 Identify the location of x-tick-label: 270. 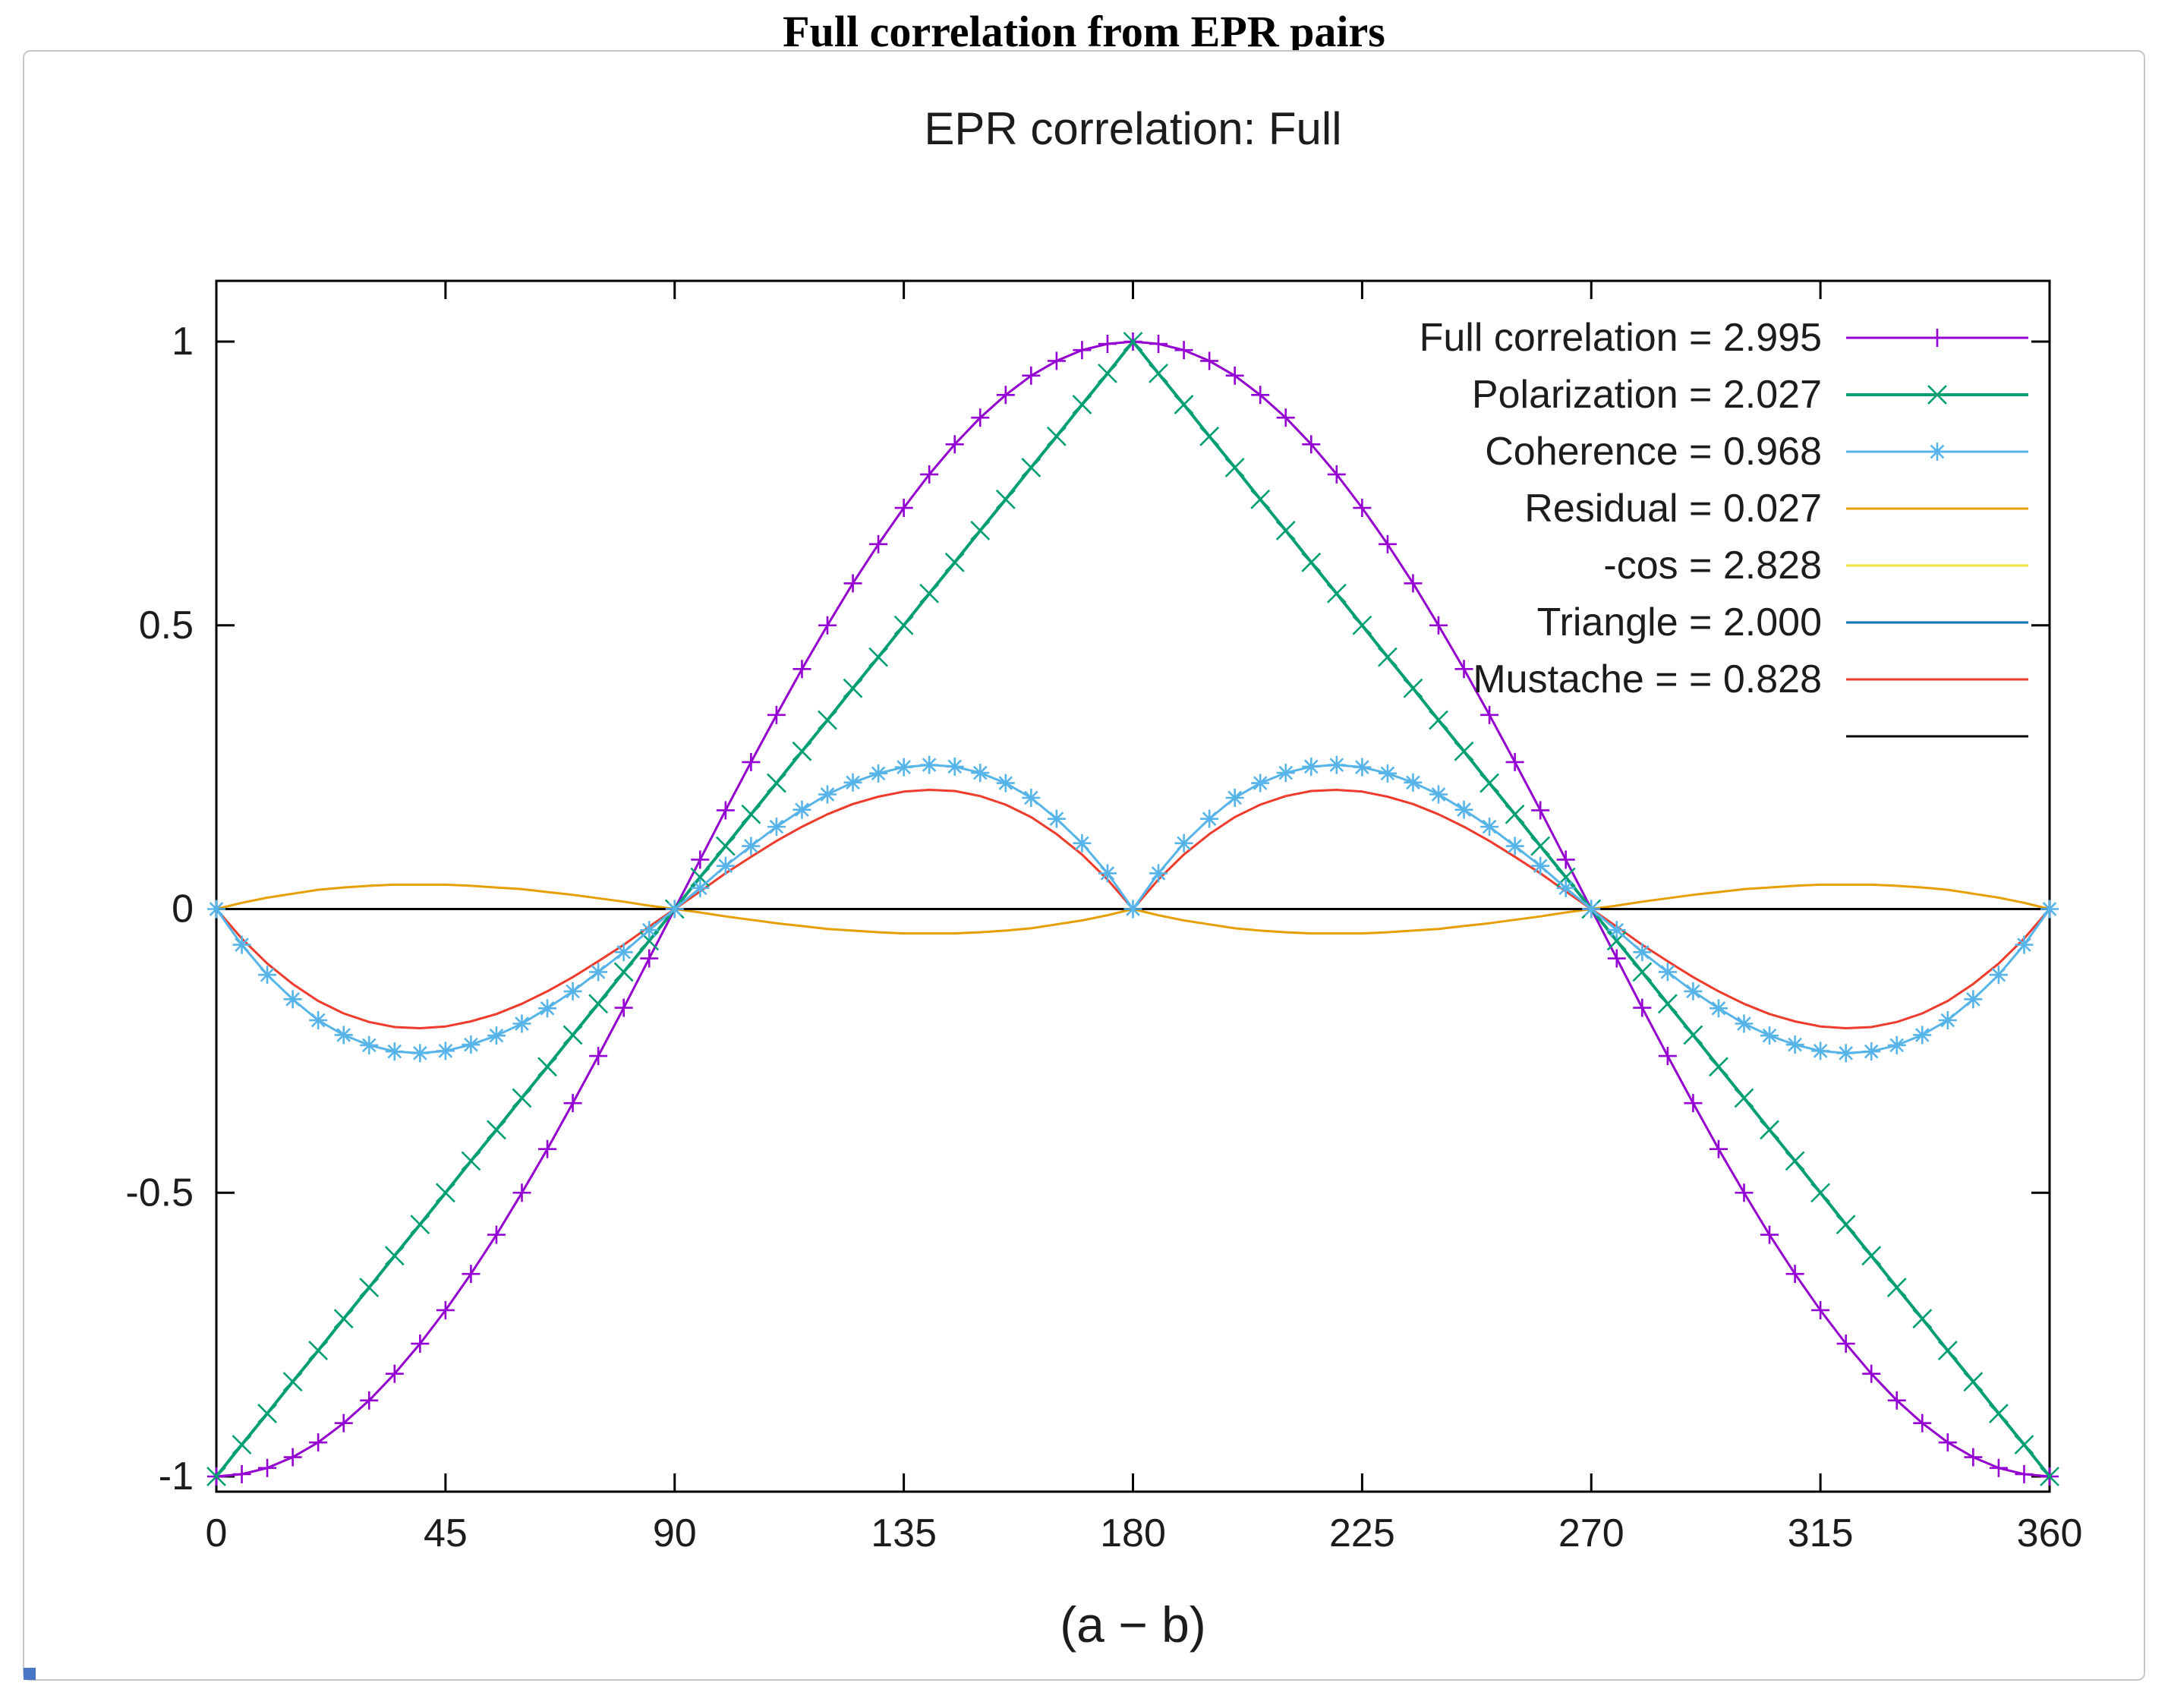
(1591, 1533).